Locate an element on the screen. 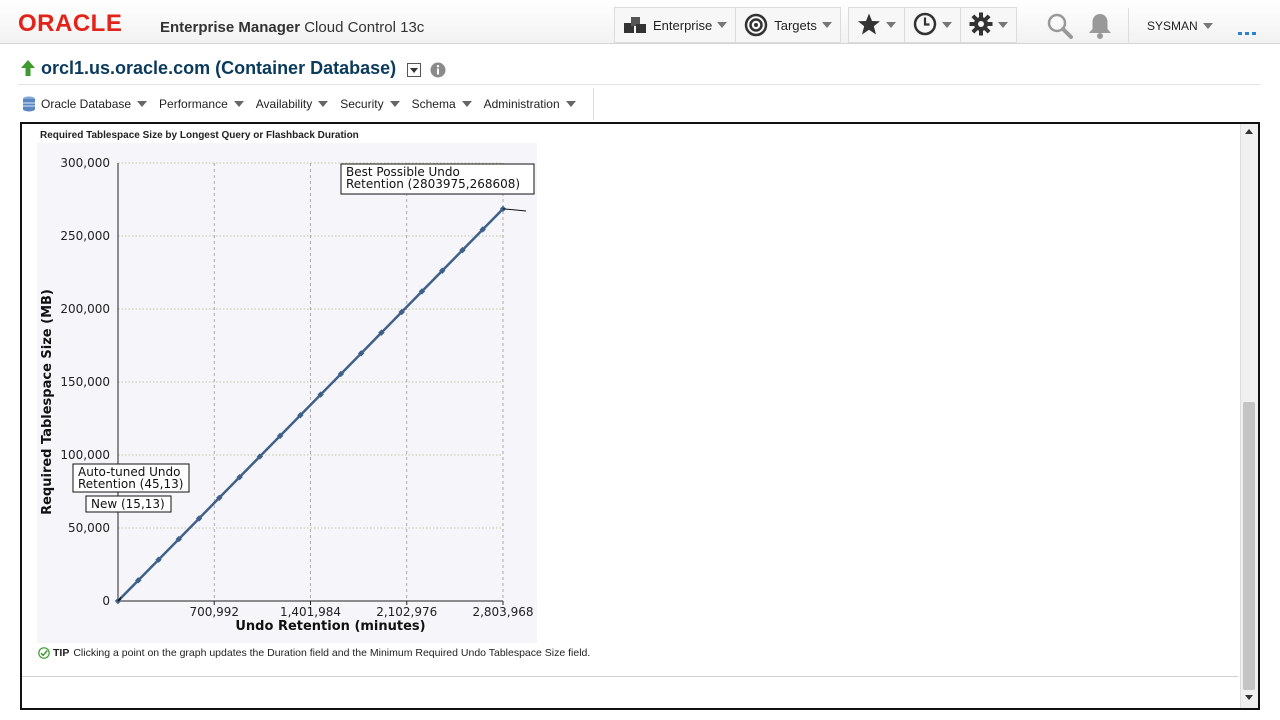 Image resolution: width=1280 pixels, height=720 pixels. y-tick-label: 100,000 is located at coordinates (85, 455).